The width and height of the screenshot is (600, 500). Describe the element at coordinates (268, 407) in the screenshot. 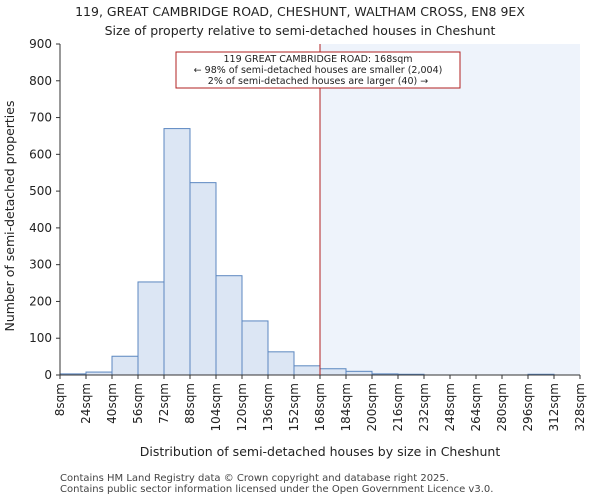

I see `x-tick-label: 136sqm` at that location.